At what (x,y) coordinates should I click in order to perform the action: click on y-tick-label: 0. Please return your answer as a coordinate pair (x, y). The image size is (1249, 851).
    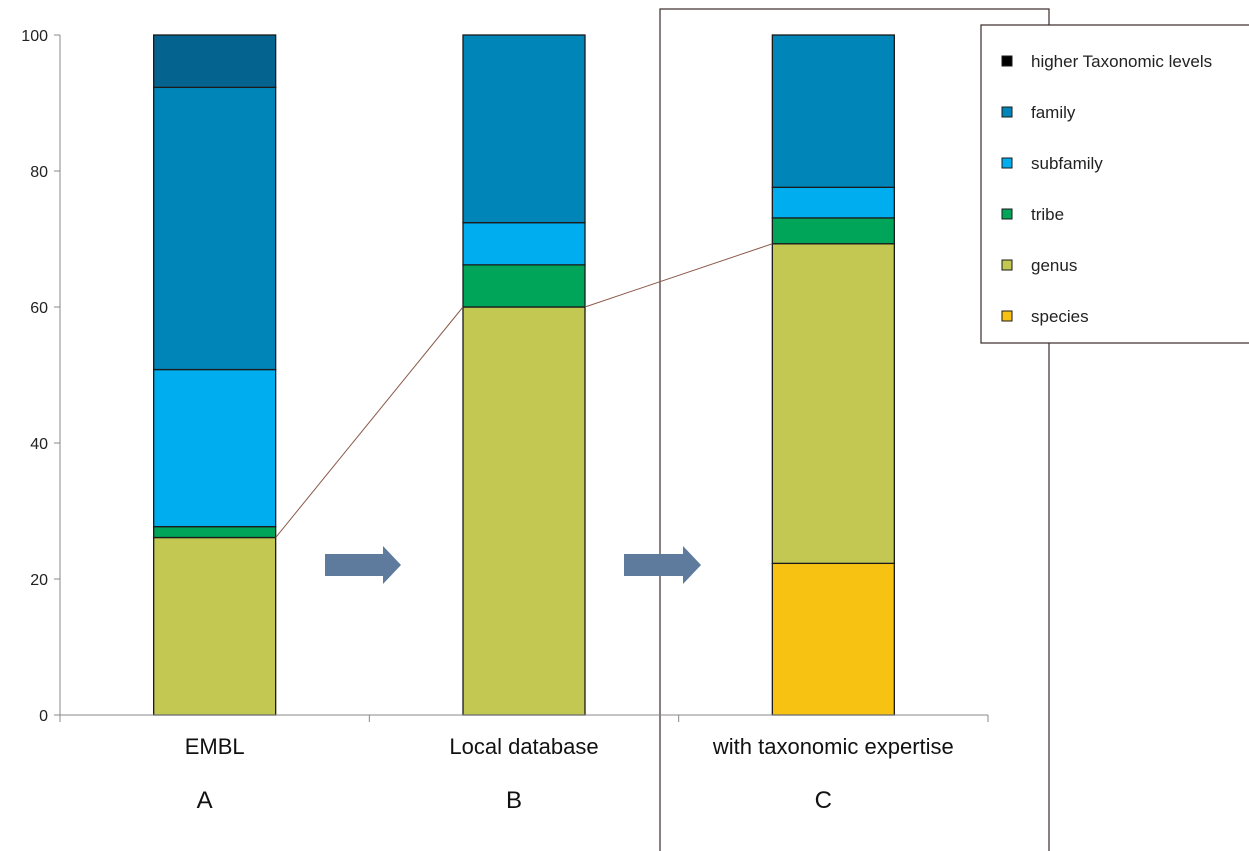
    Looking at the image, I should click on (43, 716).